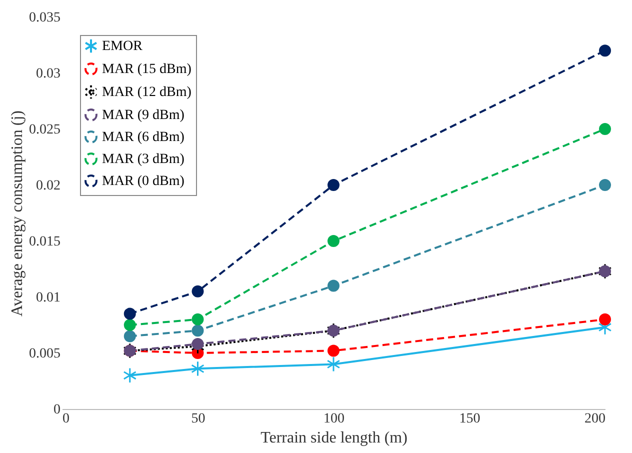 Image resolution: width=632 pixels, height=453 pixels. I want to click on legend-label: MAR (15 dBm), so click(147, 69).